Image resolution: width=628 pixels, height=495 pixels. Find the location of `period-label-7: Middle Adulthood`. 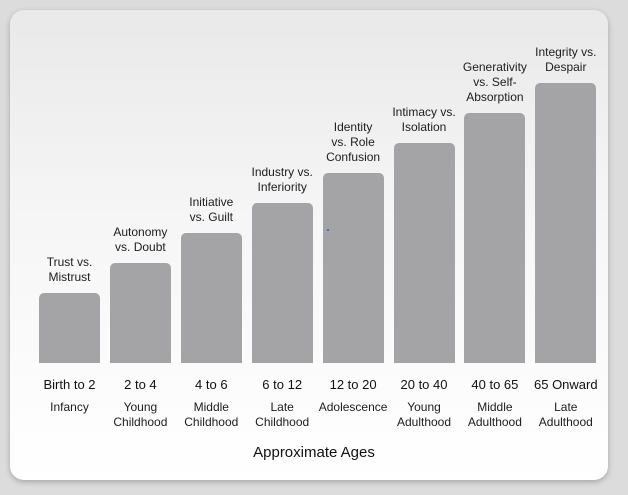

period-label-7: Middle Adulthood is located at coordinates (494, 414).